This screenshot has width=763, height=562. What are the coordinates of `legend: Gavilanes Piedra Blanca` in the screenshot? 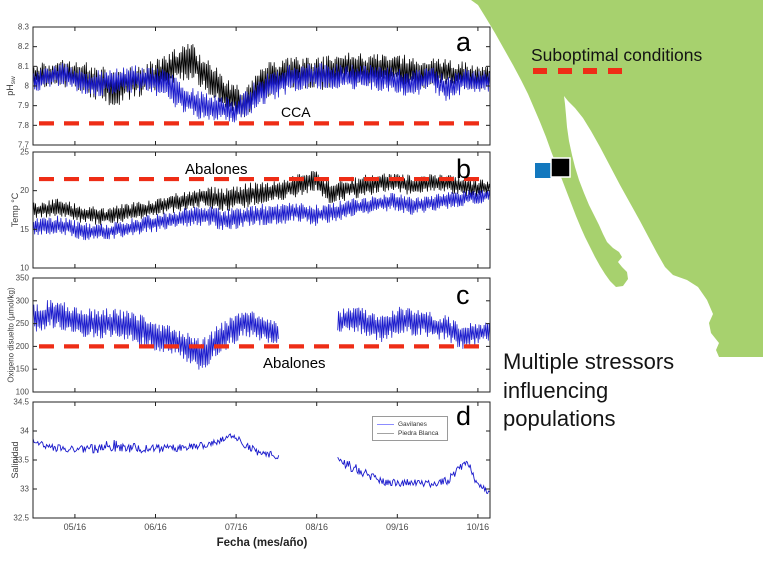 It's located at (410, 428).